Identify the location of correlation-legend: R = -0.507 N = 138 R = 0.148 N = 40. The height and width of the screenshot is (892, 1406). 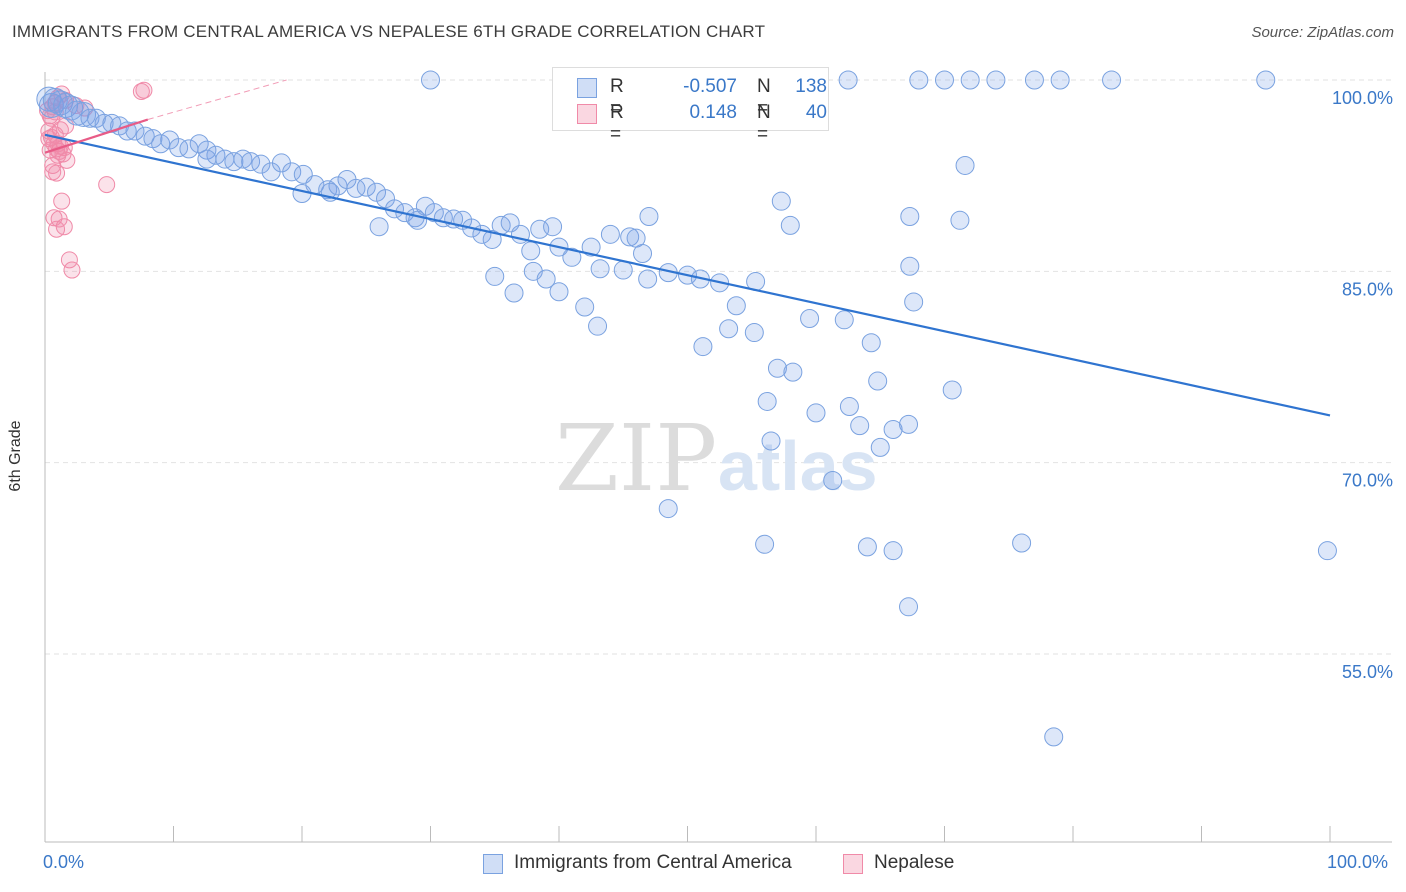
(690, 106).